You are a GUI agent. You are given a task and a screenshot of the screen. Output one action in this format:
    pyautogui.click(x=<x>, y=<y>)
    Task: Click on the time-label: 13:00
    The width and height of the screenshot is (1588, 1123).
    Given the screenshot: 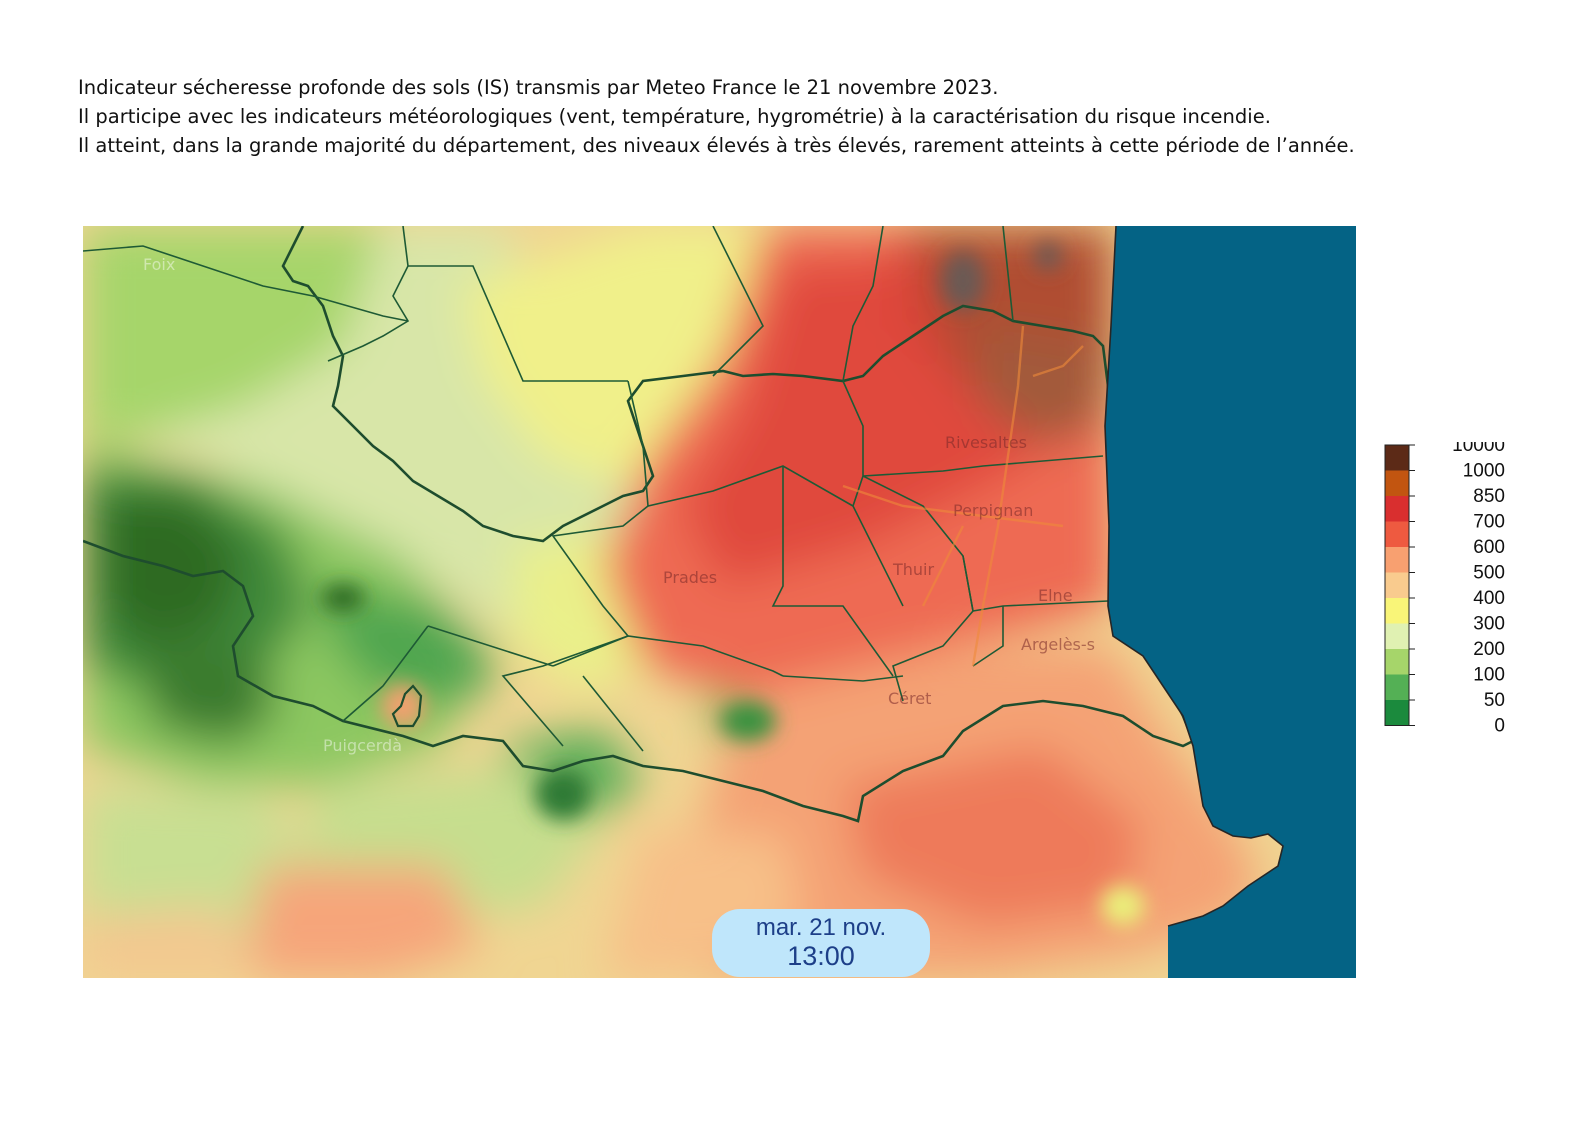 What is the action you would take?
    pyautogui.click(x=821, y=956)
    